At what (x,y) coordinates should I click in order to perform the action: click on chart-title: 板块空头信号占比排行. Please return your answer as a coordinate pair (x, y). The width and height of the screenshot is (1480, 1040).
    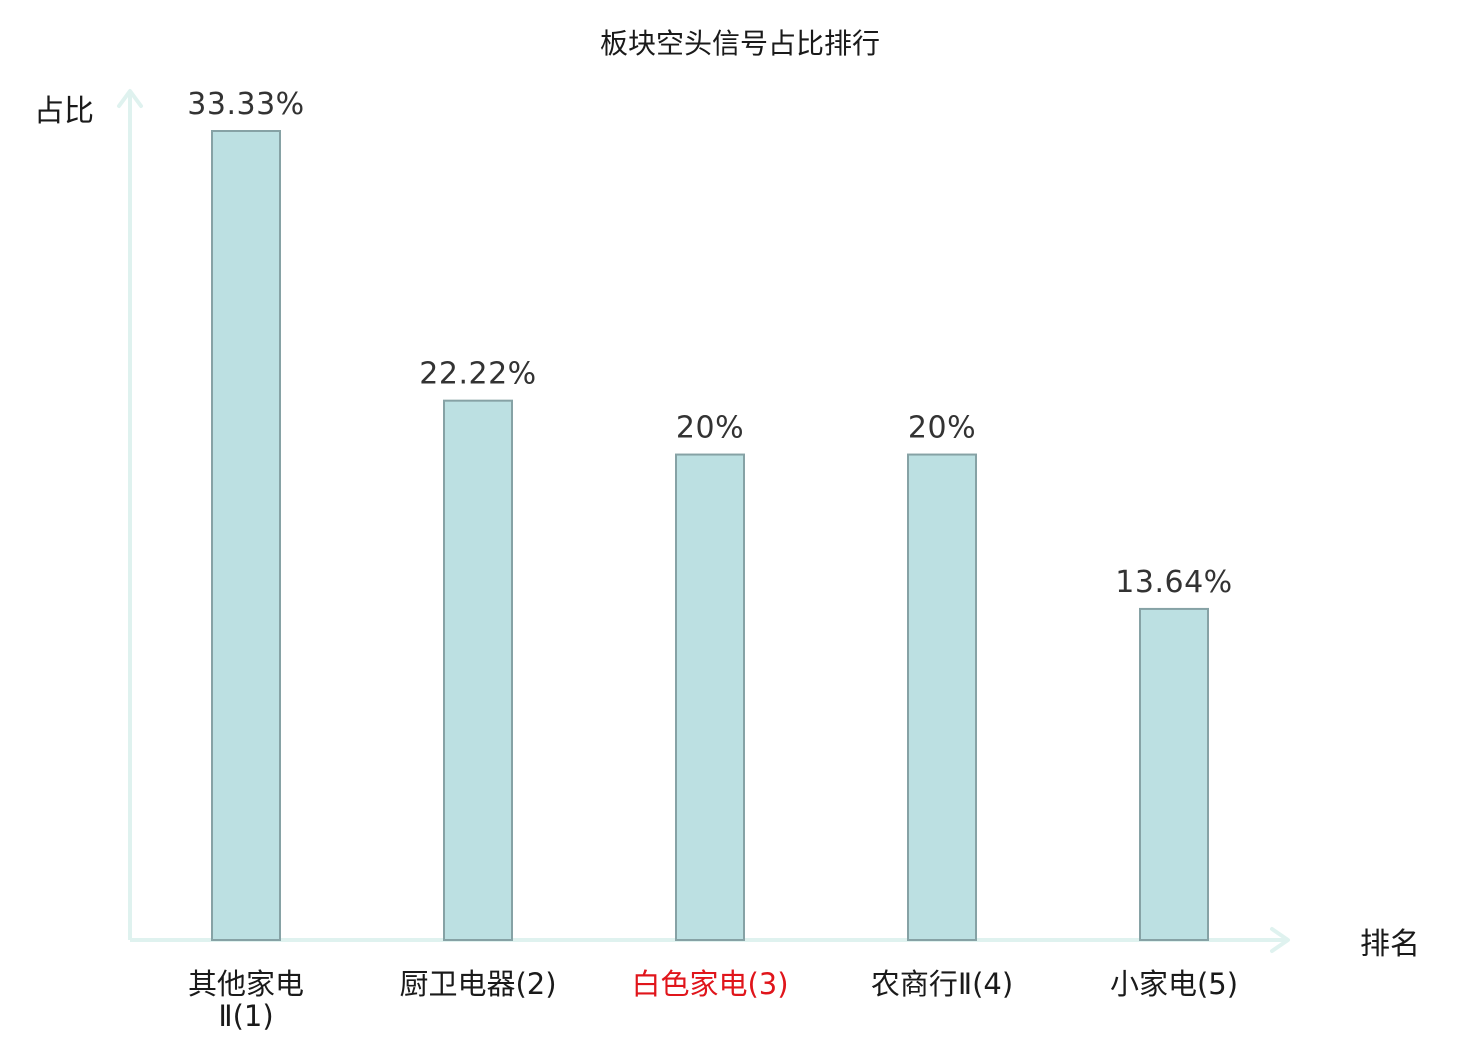
    Looking at the image, I should click on (740, 43).